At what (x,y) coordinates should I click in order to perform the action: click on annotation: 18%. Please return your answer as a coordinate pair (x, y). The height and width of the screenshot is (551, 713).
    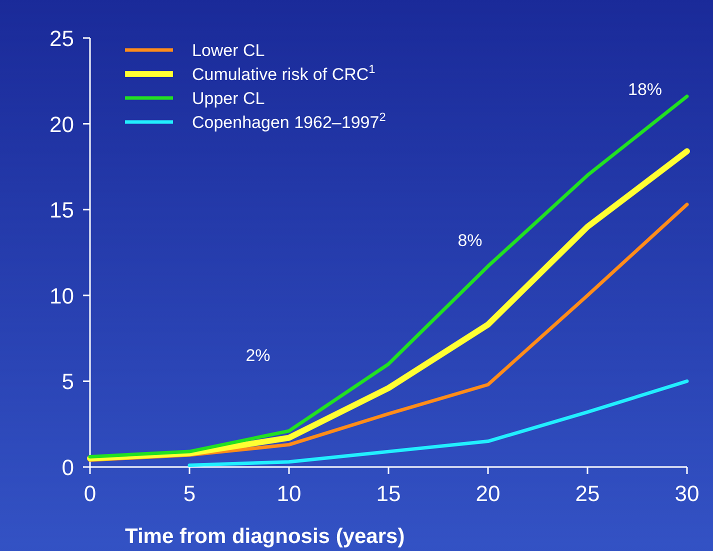
    Looking at the image, I should click on (645, 89).